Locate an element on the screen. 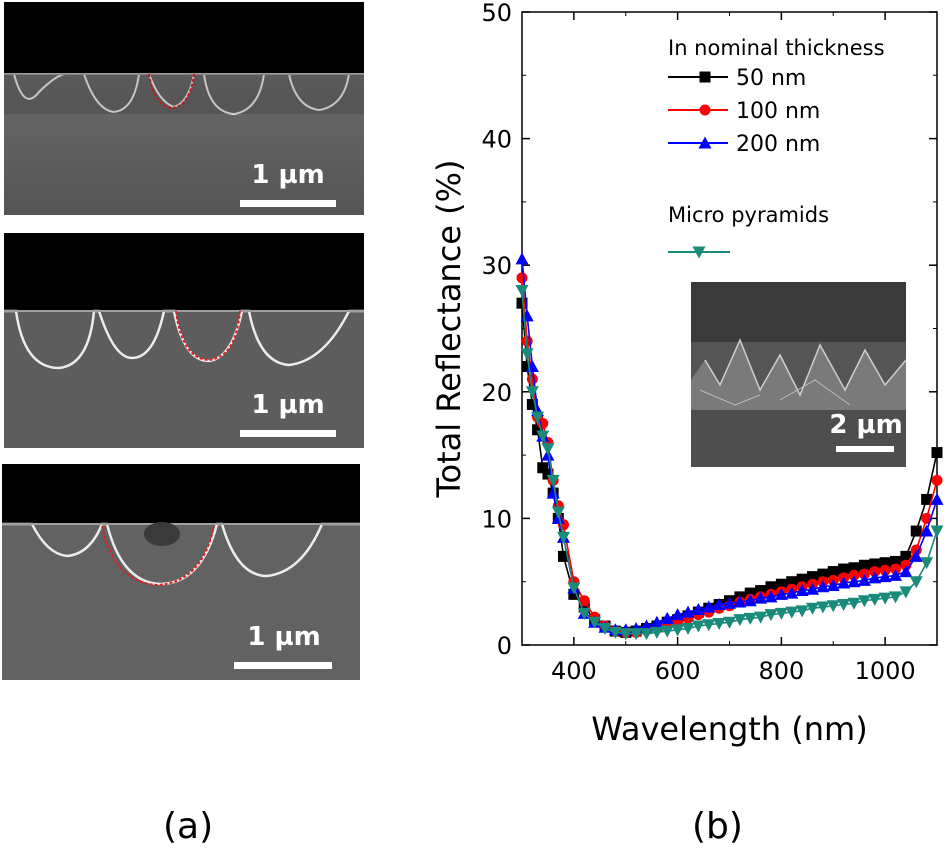 Image resolution: width=949 pixels, height=854 pixels. sem-200nm-scale-label: 1 µm is located at coordinates (284, 637).